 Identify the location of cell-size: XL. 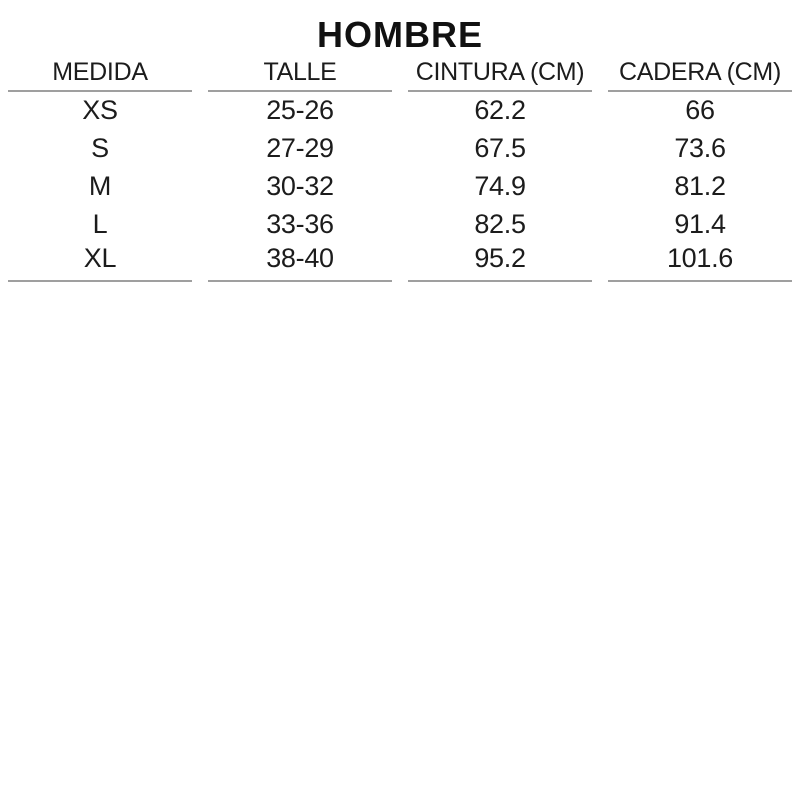
(100, 263).